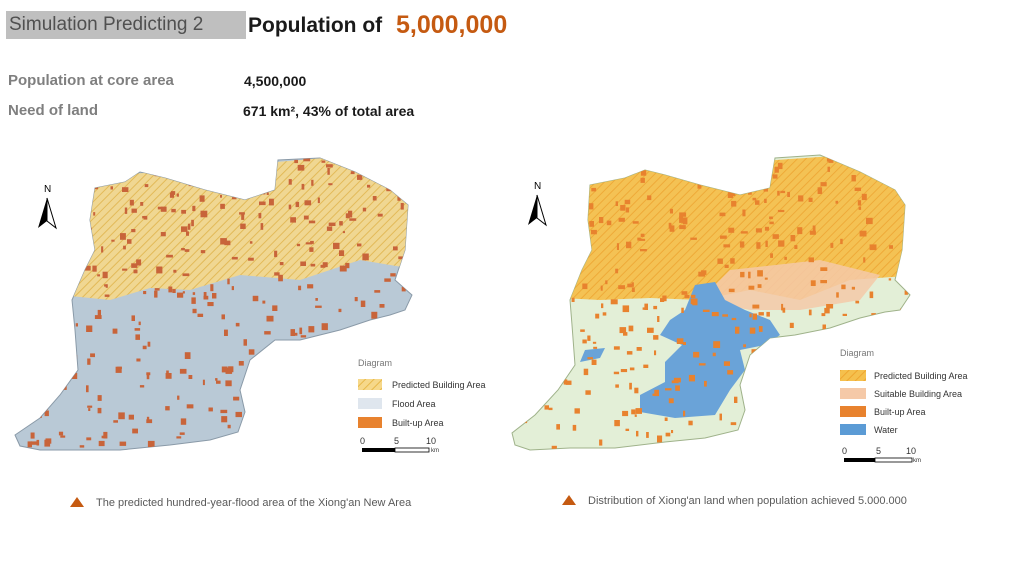  What do you see at coordinates (918, 394) in the screenshot?
I see `svg-text: Suitable Building Area` at bounding box center [918, 394].